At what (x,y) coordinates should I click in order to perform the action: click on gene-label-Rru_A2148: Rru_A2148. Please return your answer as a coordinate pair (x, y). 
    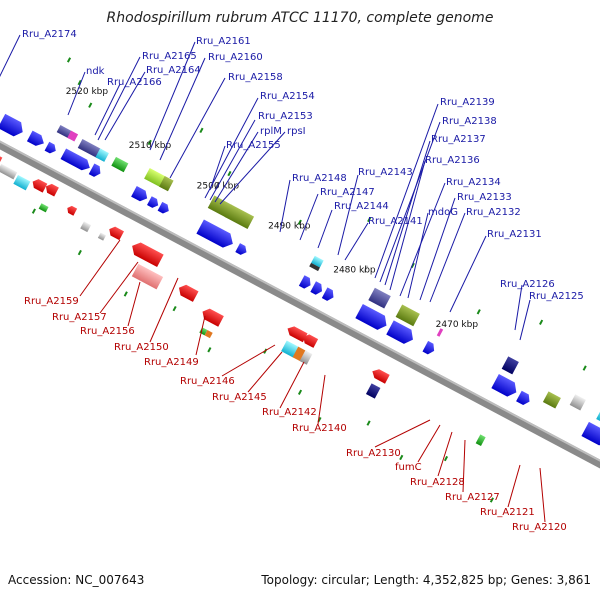
    Looking at the image, I should click on (319, 178).